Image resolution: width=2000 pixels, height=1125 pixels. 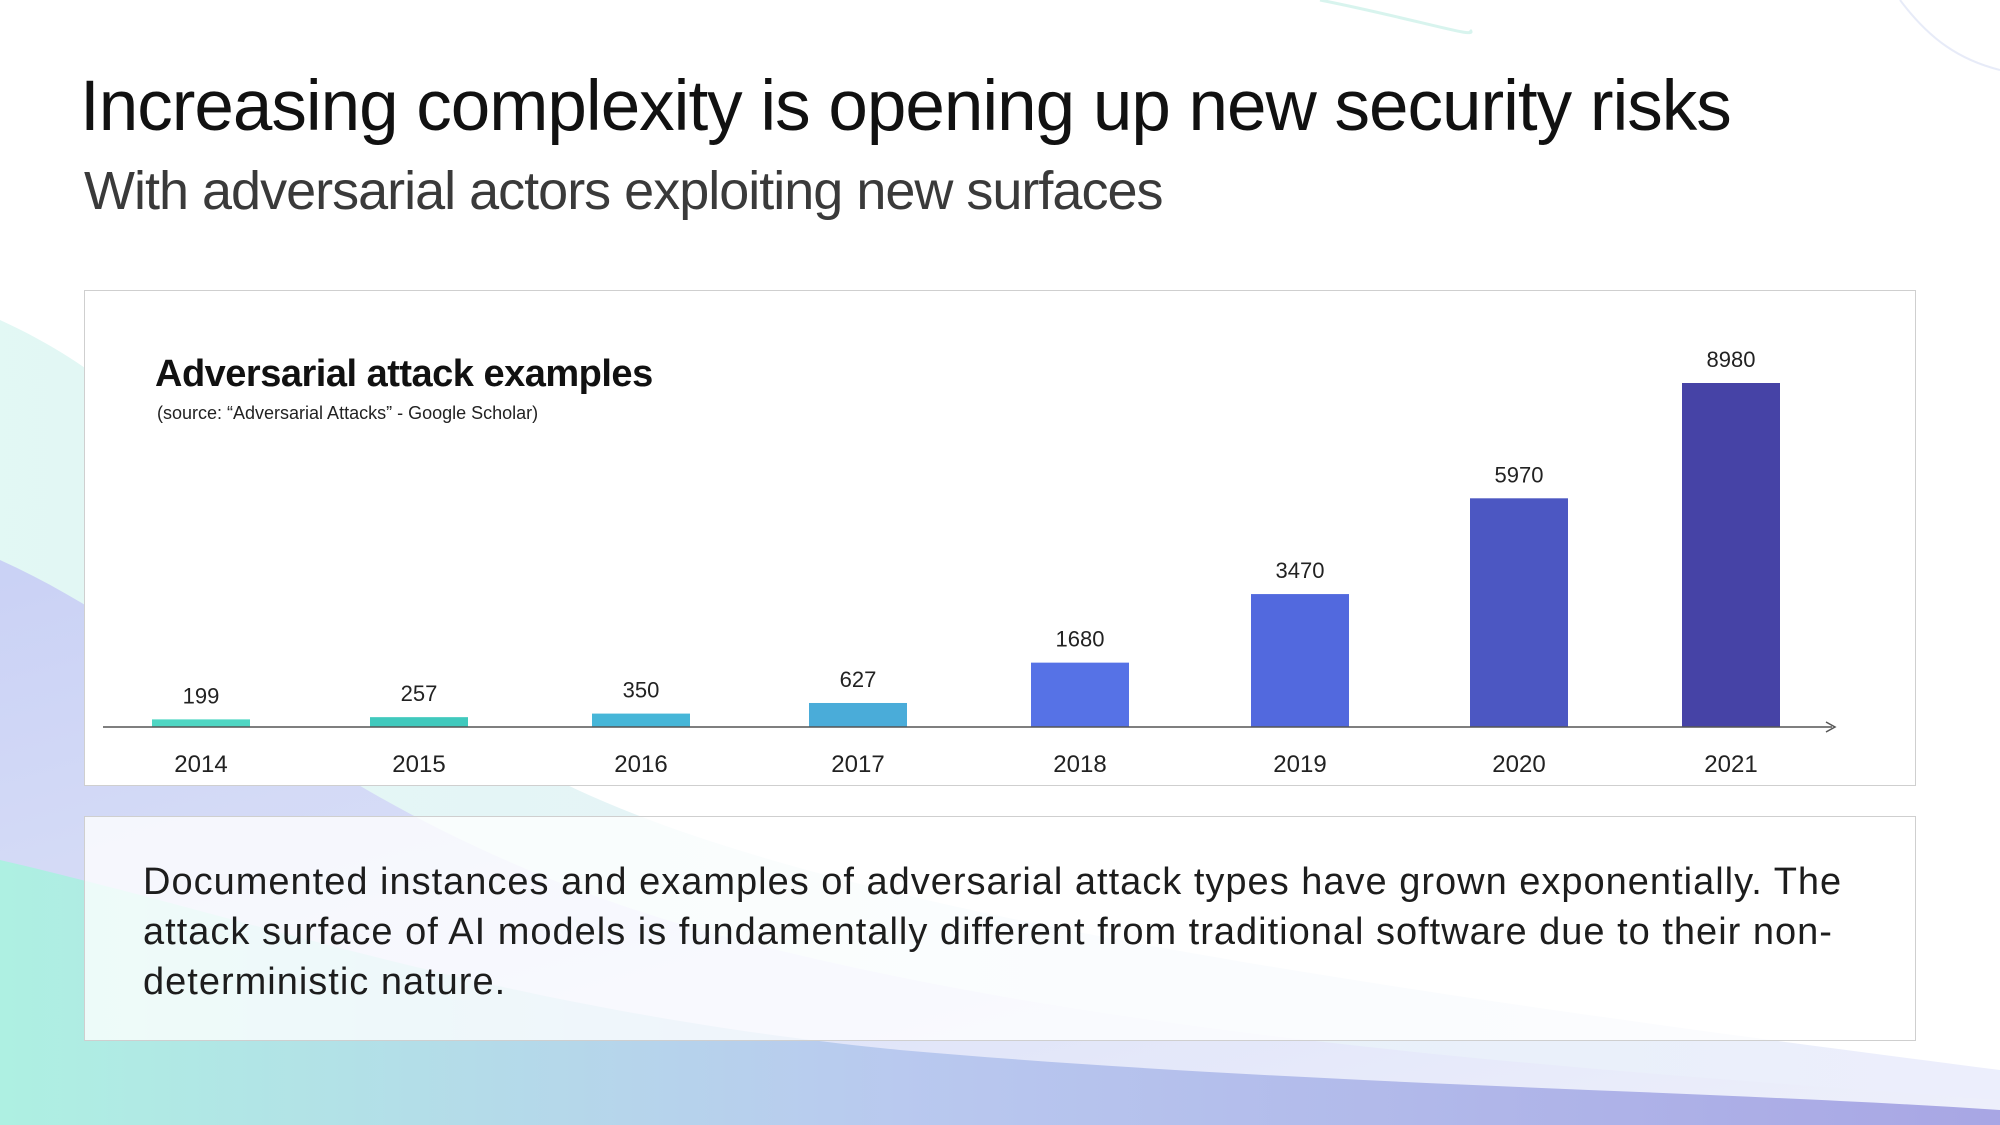 I want to click on data-label-2018: 1680, so click(x=1080, y=639).